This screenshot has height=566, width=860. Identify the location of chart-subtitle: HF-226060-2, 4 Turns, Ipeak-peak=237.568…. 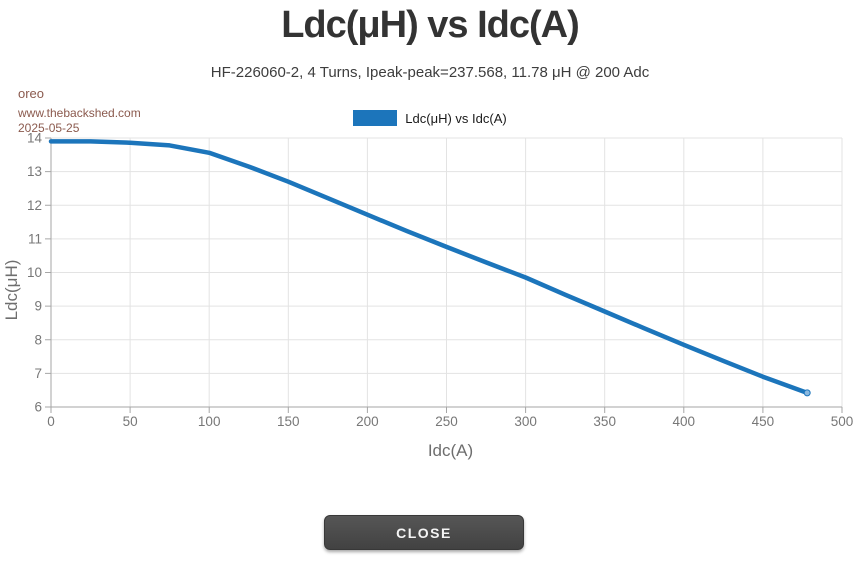
(430, 72).